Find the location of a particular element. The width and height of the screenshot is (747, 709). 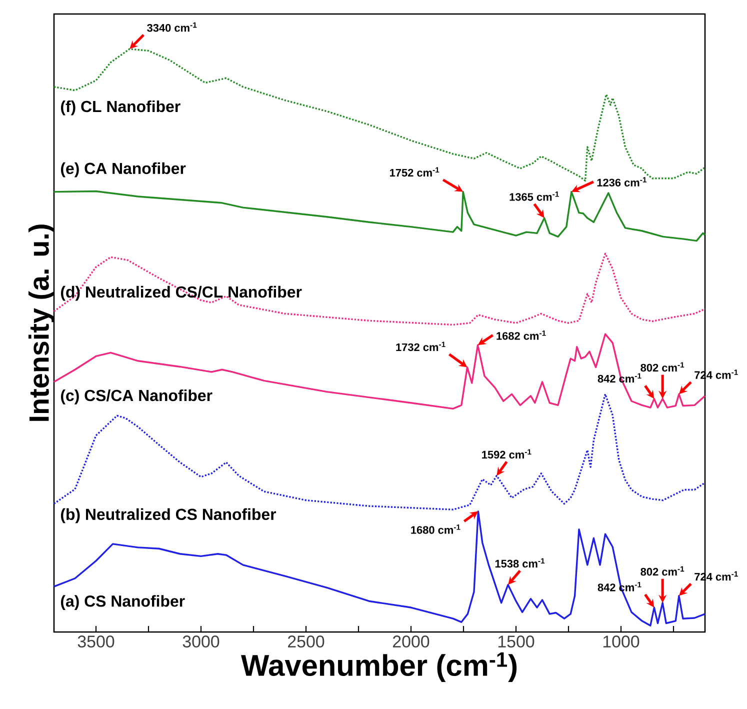

annotation: 1236 cm$^{-1}$ is located at coordinates (621, 181).